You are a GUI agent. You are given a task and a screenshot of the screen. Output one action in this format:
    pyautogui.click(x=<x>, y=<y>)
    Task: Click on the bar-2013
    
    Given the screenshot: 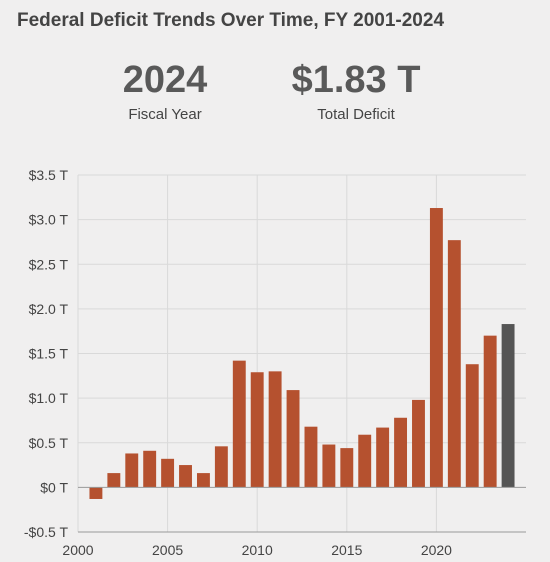 What is the action you would take?
    pyautogui.click(x=311, y=457)
    